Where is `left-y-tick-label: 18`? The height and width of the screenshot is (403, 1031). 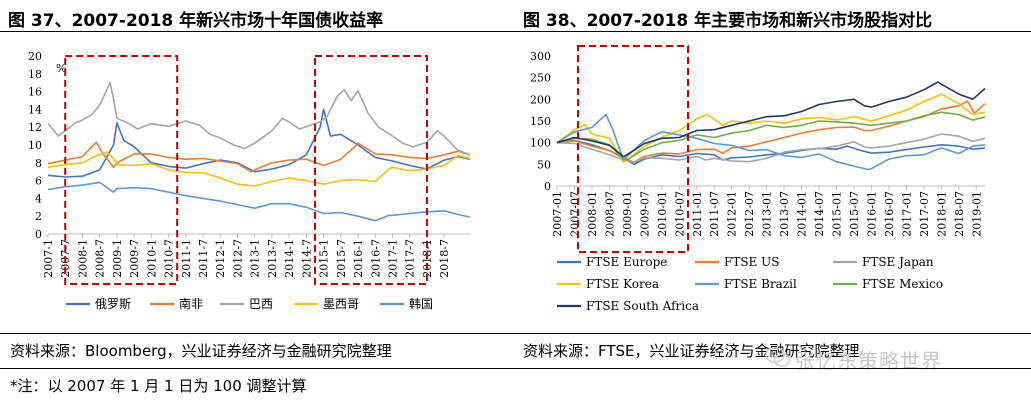 left-y-tick-label: 18 is located at coordinates (35, 74).